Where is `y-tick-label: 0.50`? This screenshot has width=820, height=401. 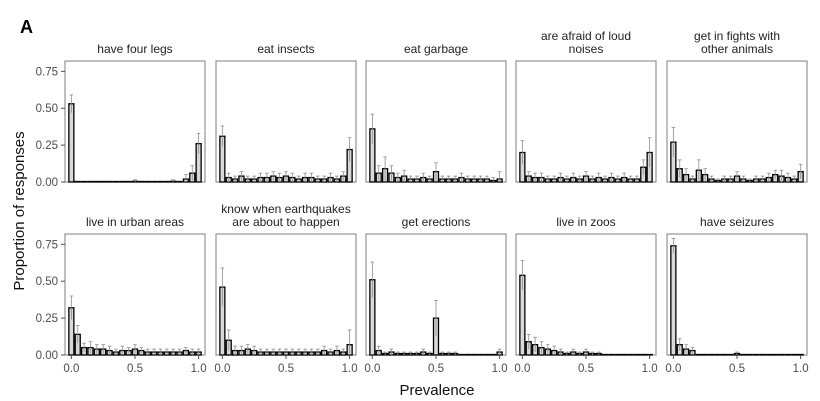
y-tick-label: 0.50 is located at coordinates (47, 109).